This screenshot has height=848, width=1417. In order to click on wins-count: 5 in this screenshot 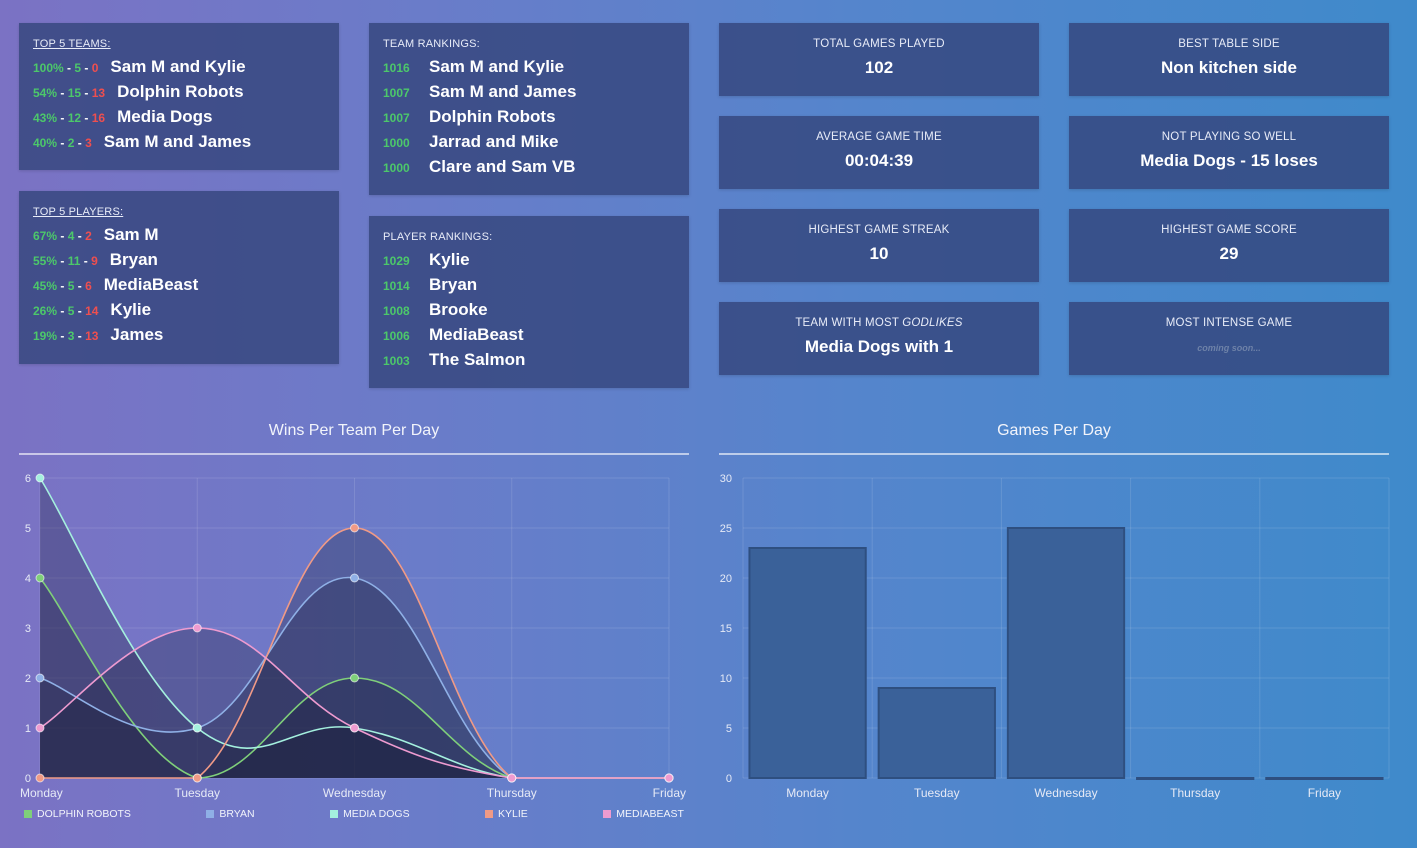, I will do `click(71, 311)`.